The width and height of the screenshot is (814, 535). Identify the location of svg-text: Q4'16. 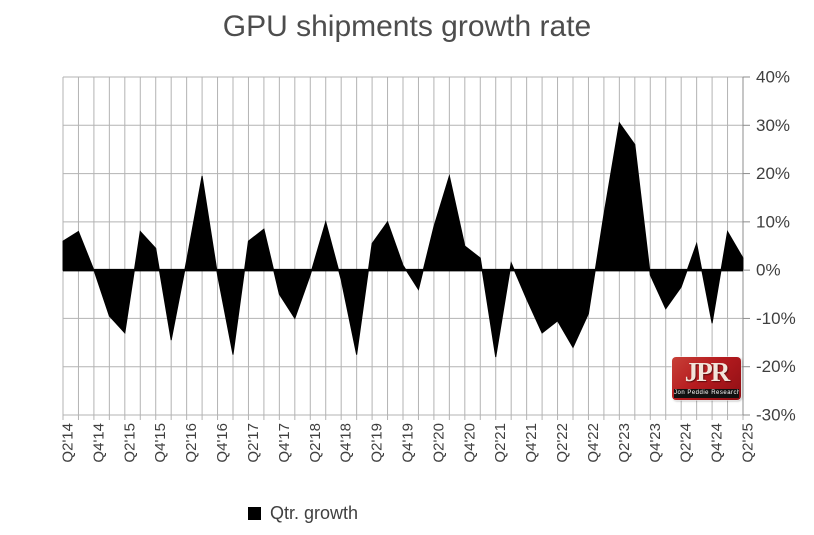
(222, 443).